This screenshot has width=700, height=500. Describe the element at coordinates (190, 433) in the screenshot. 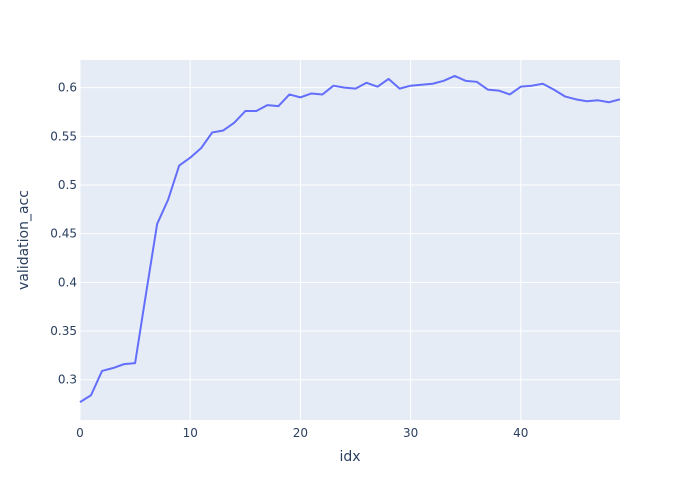

I see `x-tick-label: 10` at that location.